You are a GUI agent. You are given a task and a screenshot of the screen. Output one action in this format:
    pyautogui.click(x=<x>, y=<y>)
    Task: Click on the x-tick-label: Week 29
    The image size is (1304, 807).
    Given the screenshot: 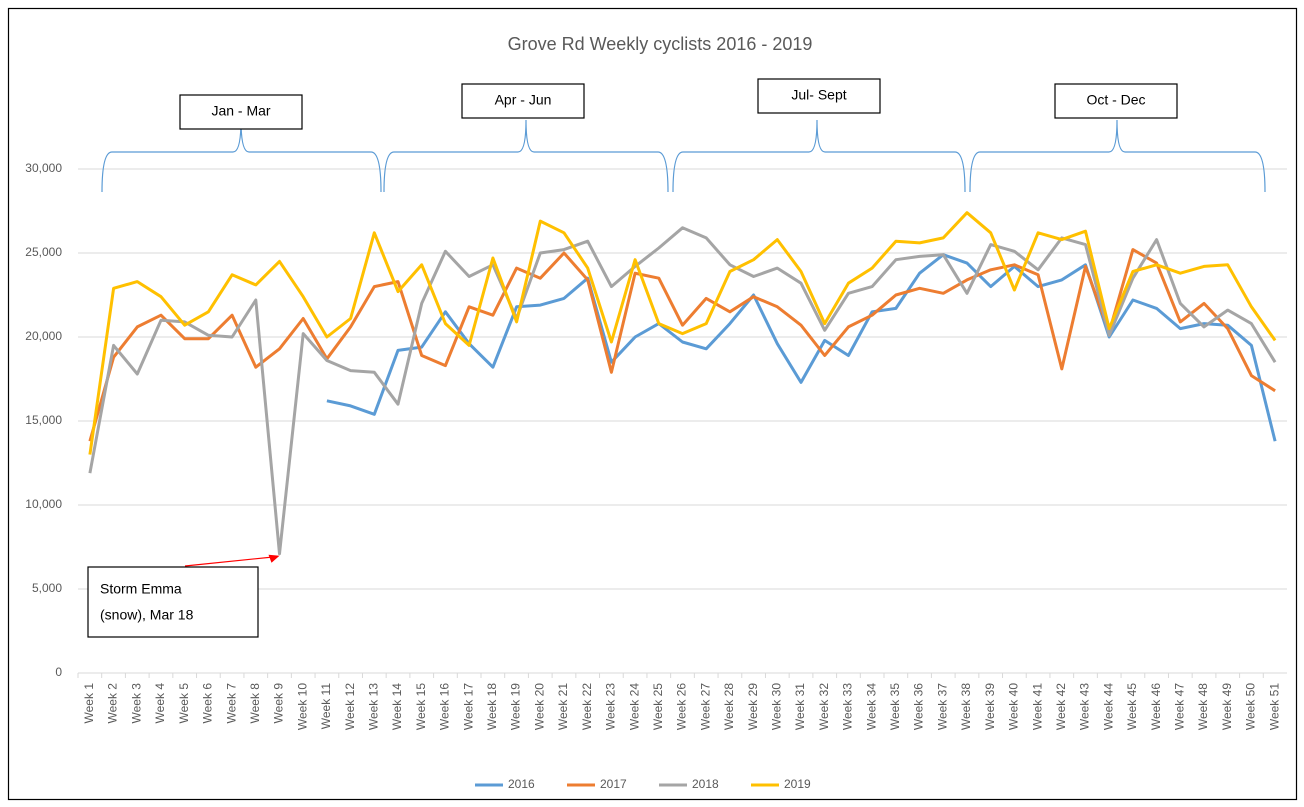 What is the action you would take?
    pyautogui.click(x=753, y=706)
    